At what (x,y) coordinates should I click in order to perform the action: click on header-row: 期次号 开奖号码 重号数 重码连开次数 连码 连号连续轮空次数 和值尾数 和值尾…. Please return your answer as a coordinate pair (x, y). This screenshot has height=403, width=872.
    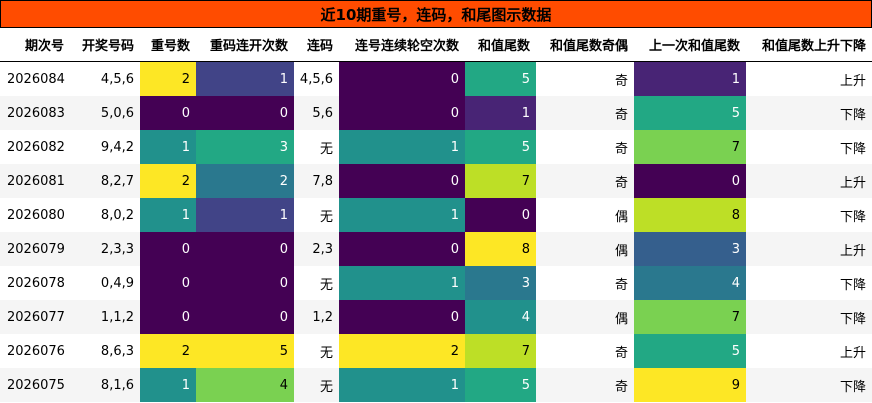
    Looking at the image, I should click on (436, 45).